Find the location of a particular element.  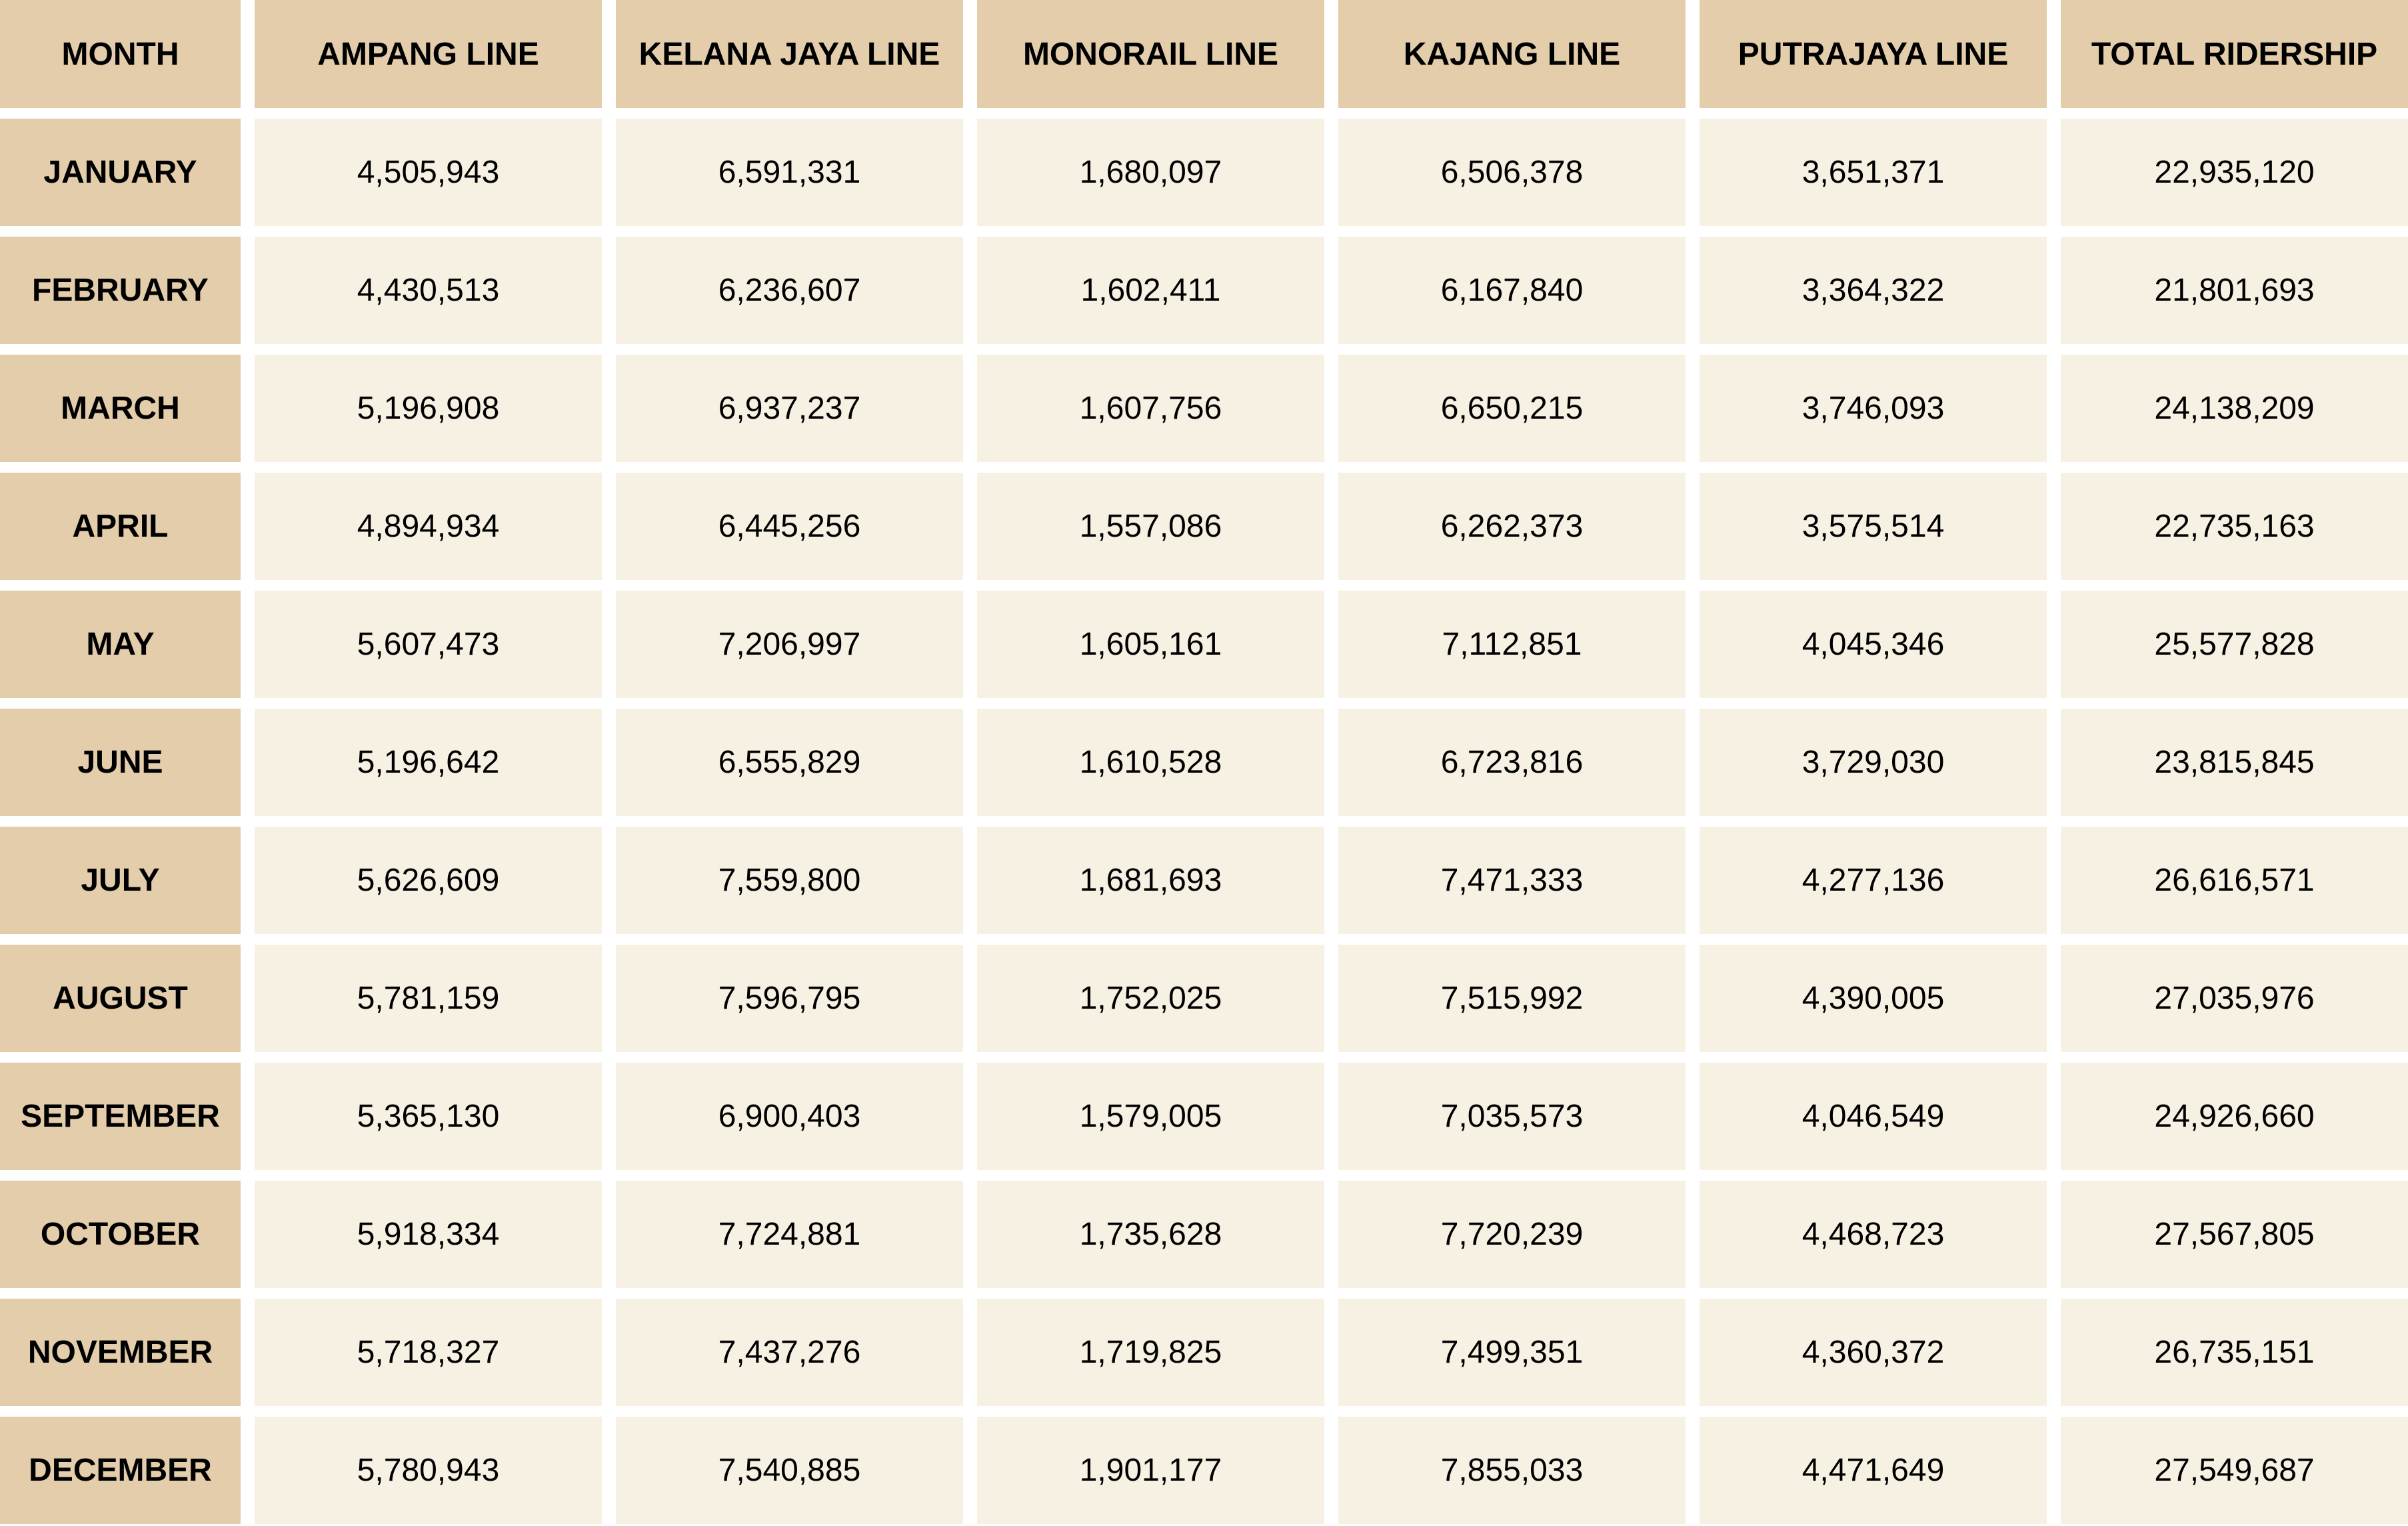

value-cell: 4,430,513 is located at coordinates (428, 290).